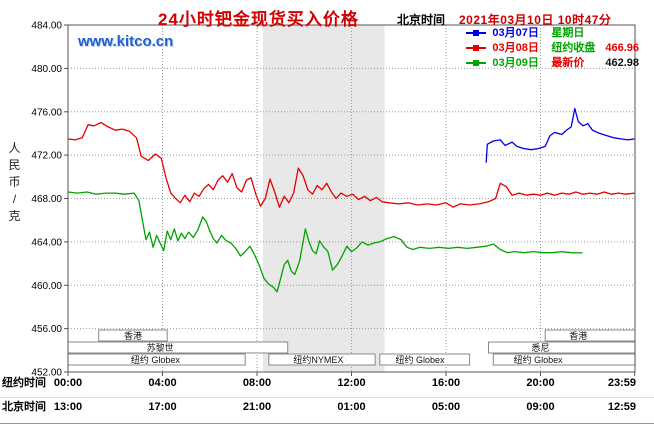 Image resolution: width=654 pixels, height=425 pixels. Describe the element at coordinates (68, 407) in the screenshot. I see `x-tick-label: 13:00` at that location.